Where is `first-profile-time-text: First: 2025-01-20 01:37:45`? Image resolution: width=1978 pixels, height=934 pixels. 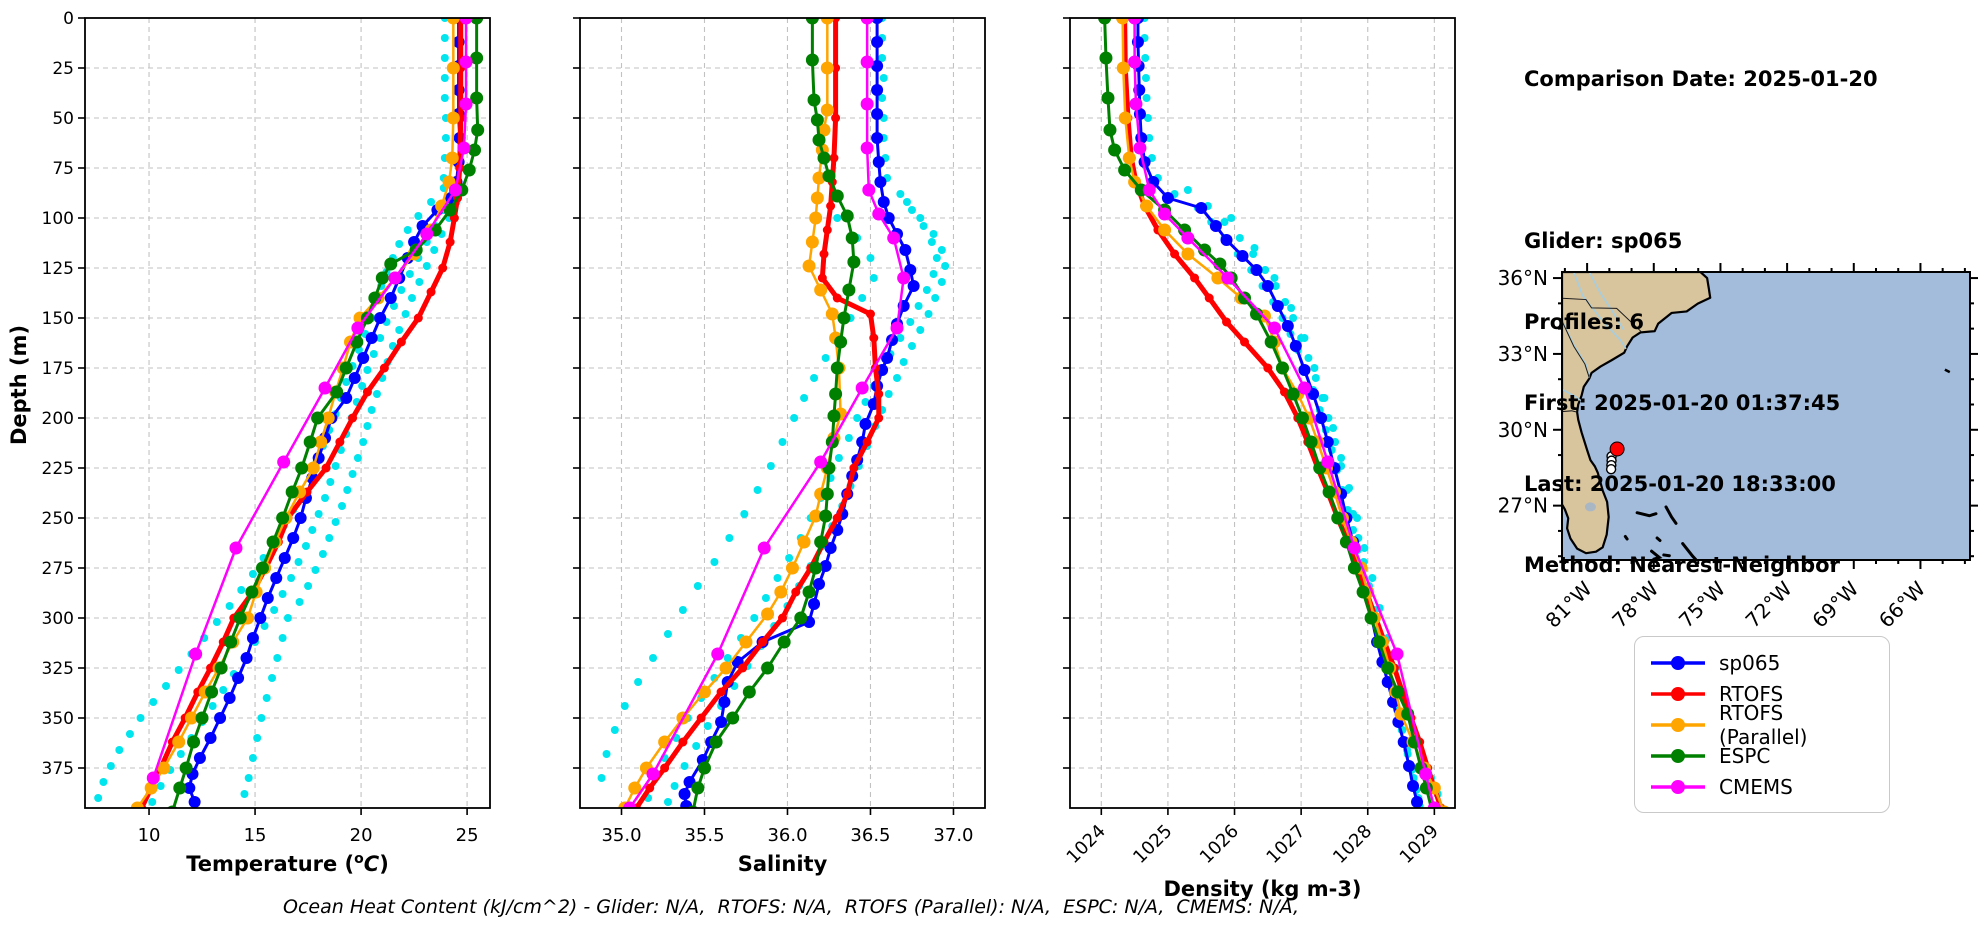
first-profile-time-text: First: 2025-01-20 01:37:45 is located at coordinates (1682, 403).